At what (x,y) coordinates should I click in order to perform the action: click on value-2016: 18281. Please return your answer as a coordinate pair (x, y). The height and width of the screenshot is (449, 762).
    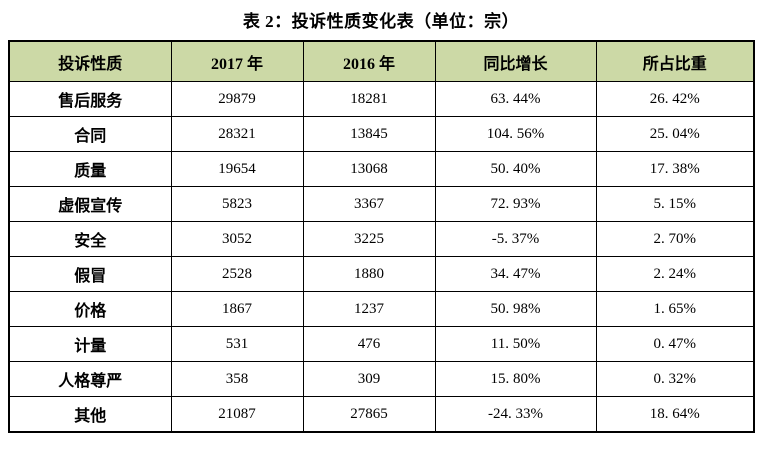
    Looking at the image, I should click on (369, 99).